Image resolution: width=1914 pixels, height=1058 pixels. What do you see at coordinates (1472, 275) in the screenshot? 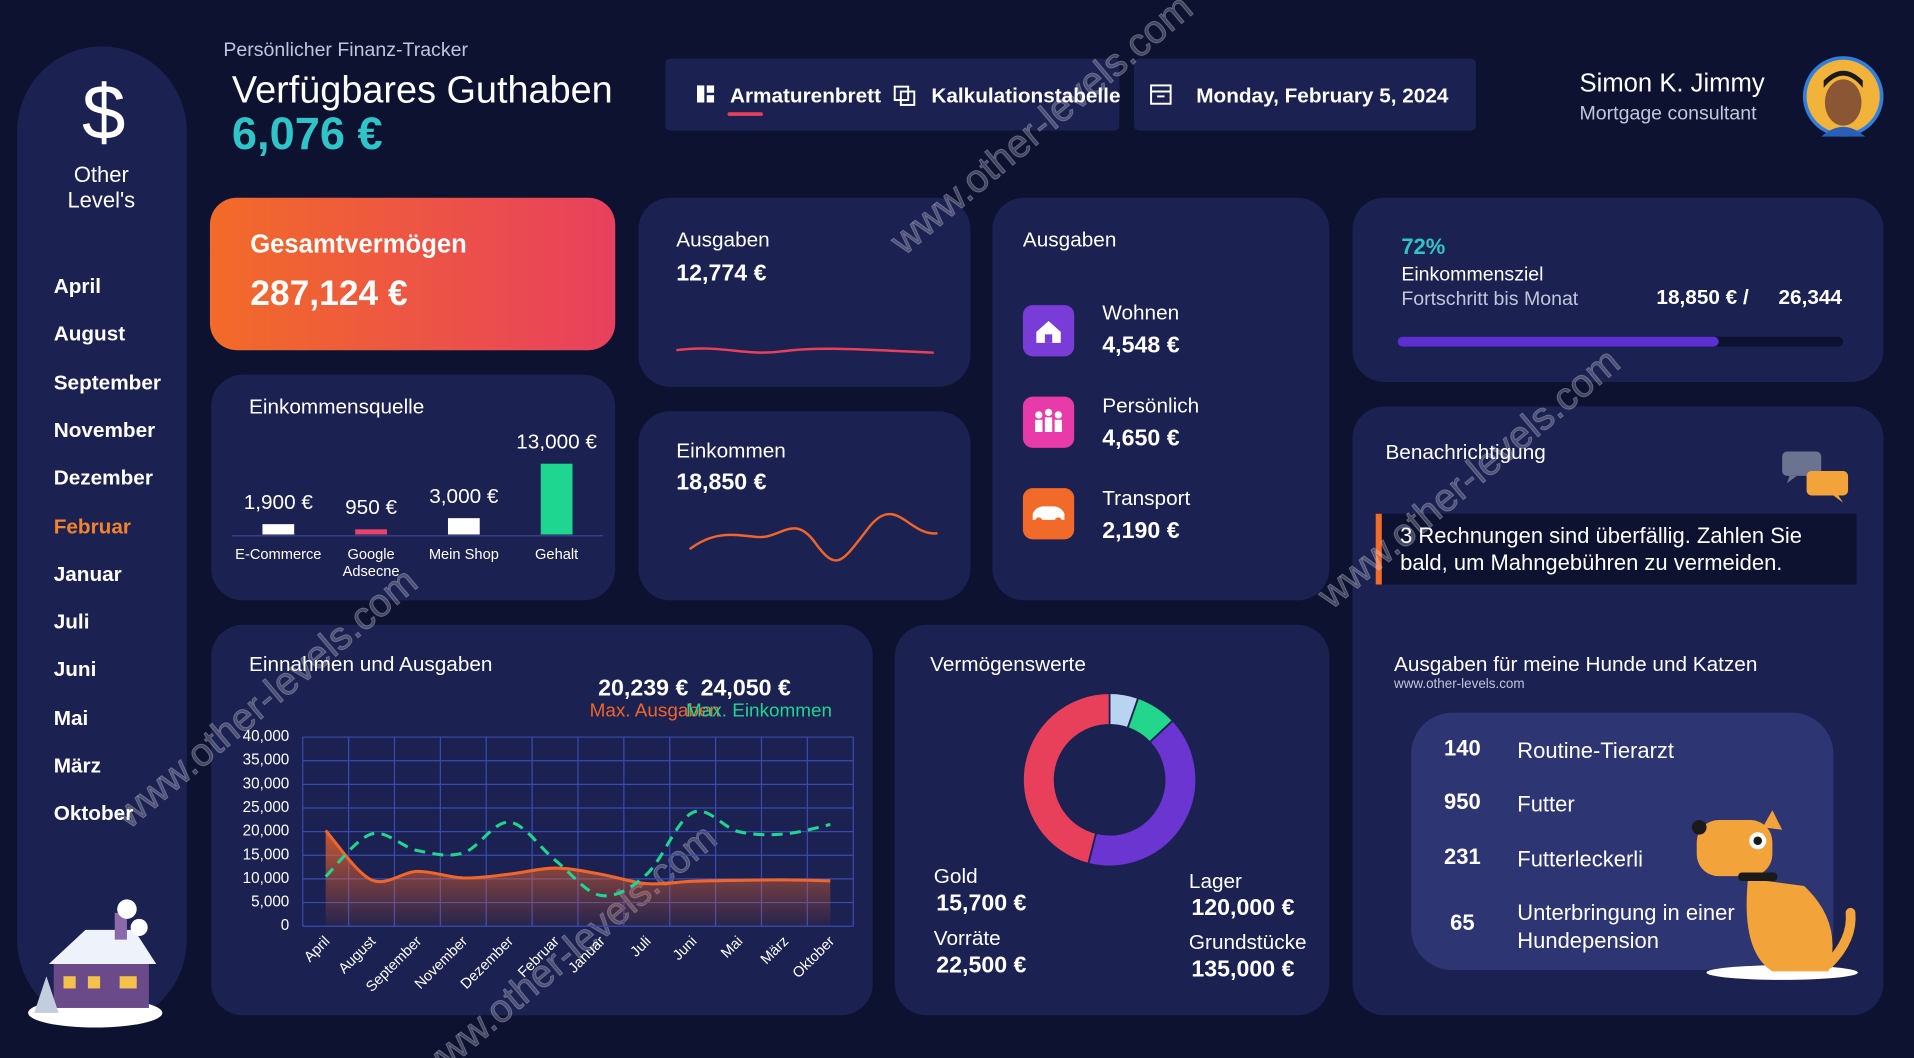
I see `goal-title: Einkommensziel` at bounding box center [1472, 275].